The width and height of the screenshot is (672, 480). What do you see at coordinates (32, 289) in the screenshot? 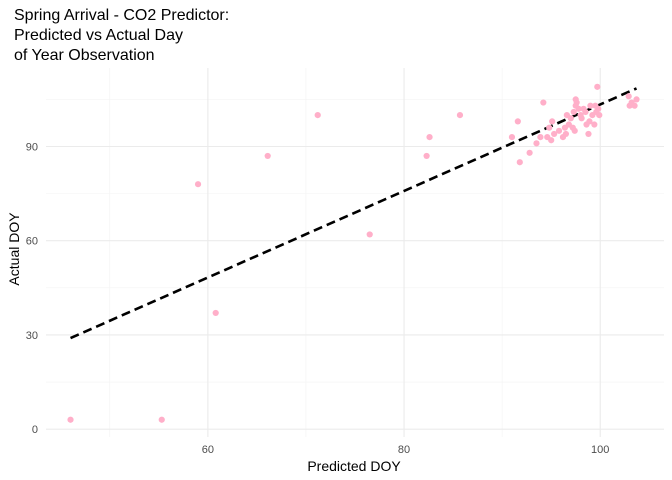
I see `y-axis-ticks: 0 30 60 90` at bounding box center [32, 289].